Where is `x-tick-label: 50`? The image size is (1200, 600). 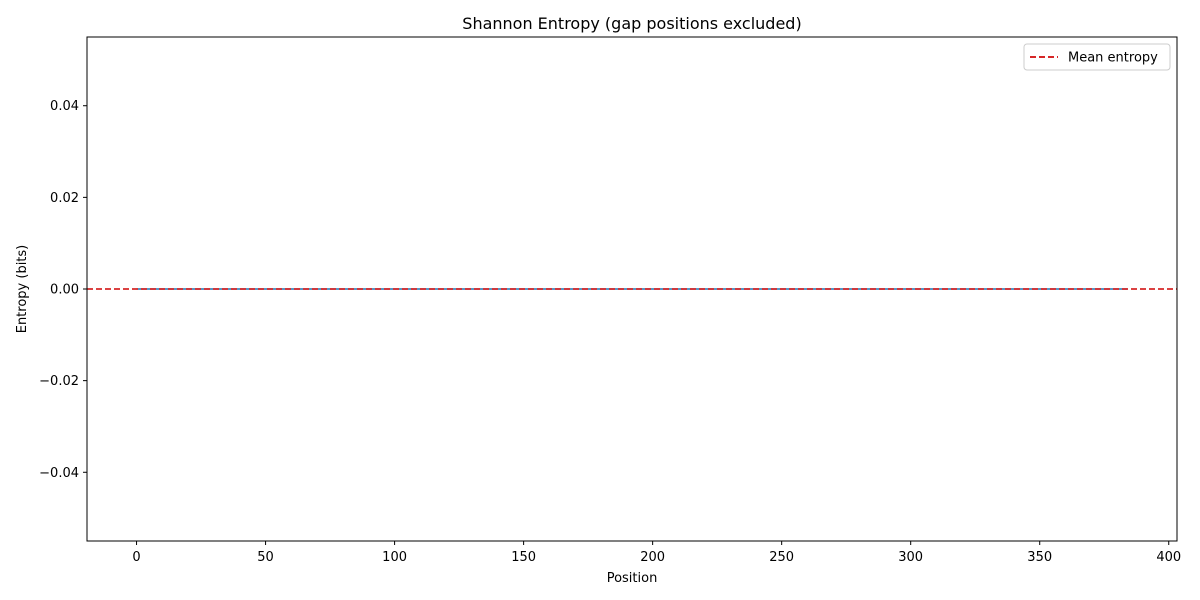
x-tick-label: 50 is located at coordinates (265, 557).